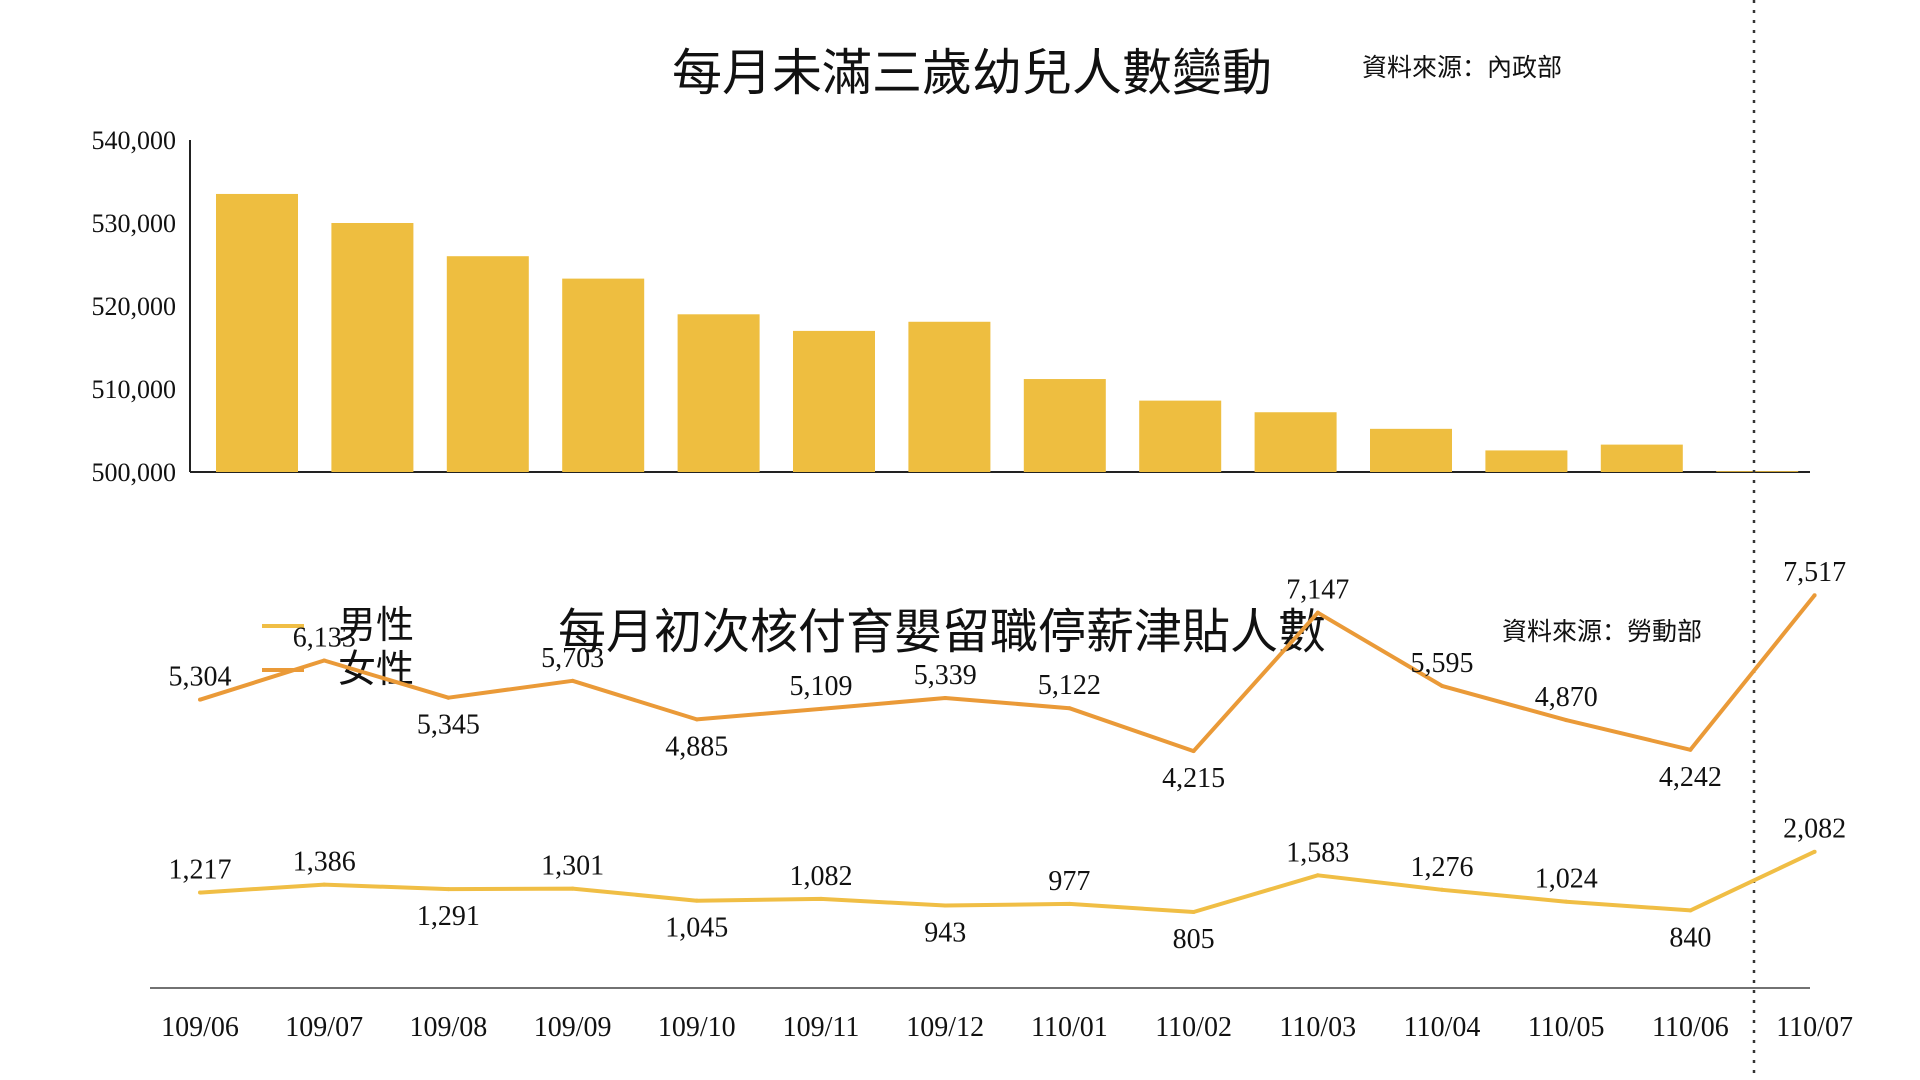 This screenshot has height=1080, width=1920. Describe the element at coordinates (200, 870) in the screenshot. I see `data-label-male: 1,217` at that location.